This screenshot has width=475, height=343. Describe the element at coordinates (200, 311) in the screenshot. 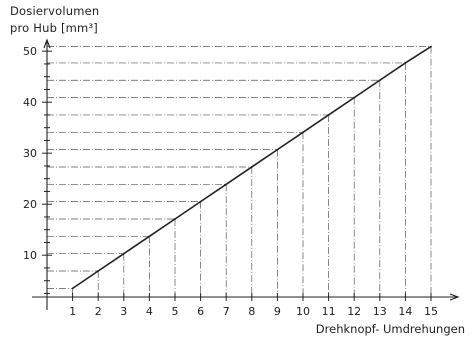

I see `x-tick-label: 6` at that location.